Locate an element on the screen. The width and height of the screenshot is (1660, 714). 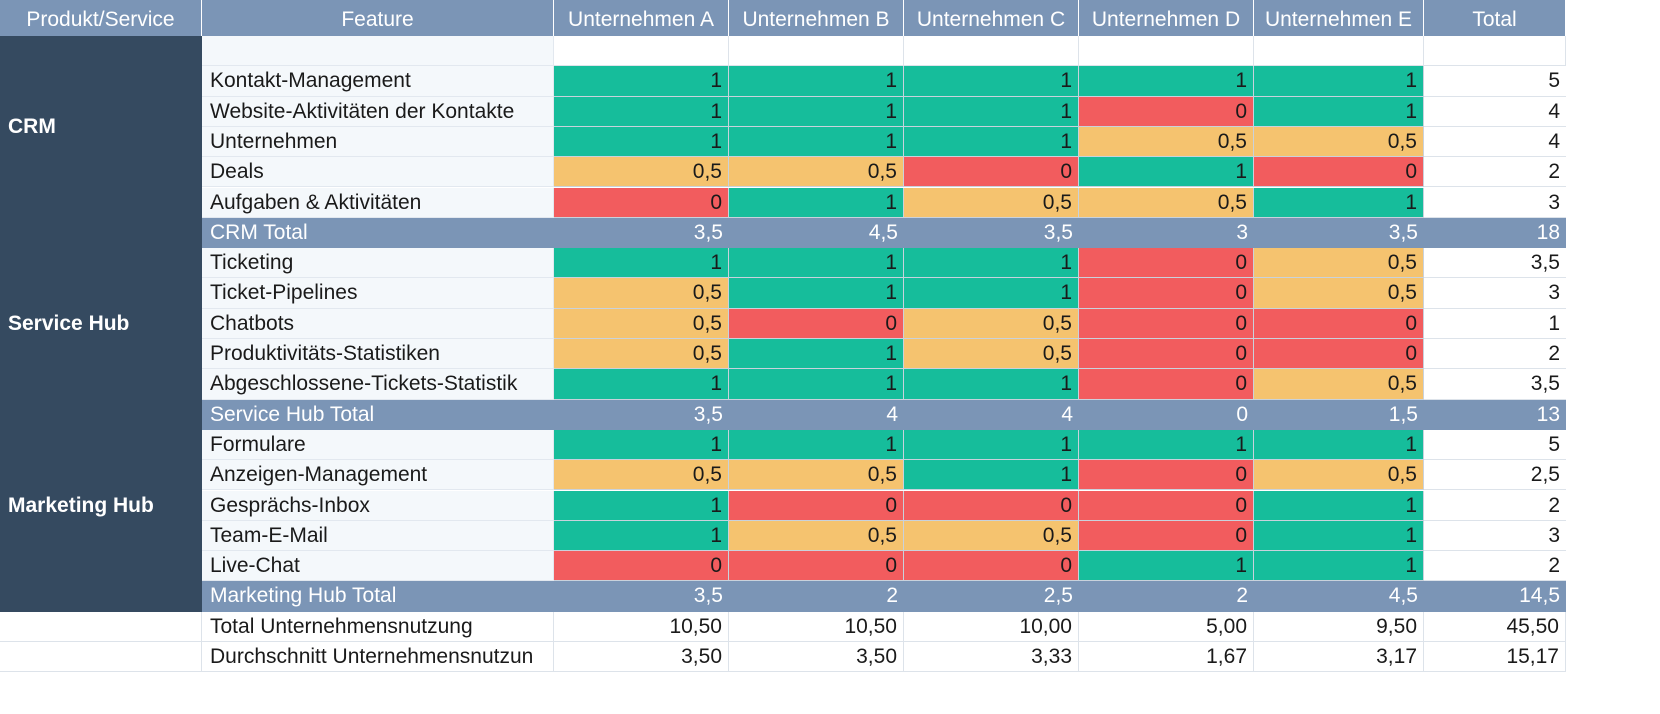
subtotal-total: 14,5 is located at coordinates (1495, 596).